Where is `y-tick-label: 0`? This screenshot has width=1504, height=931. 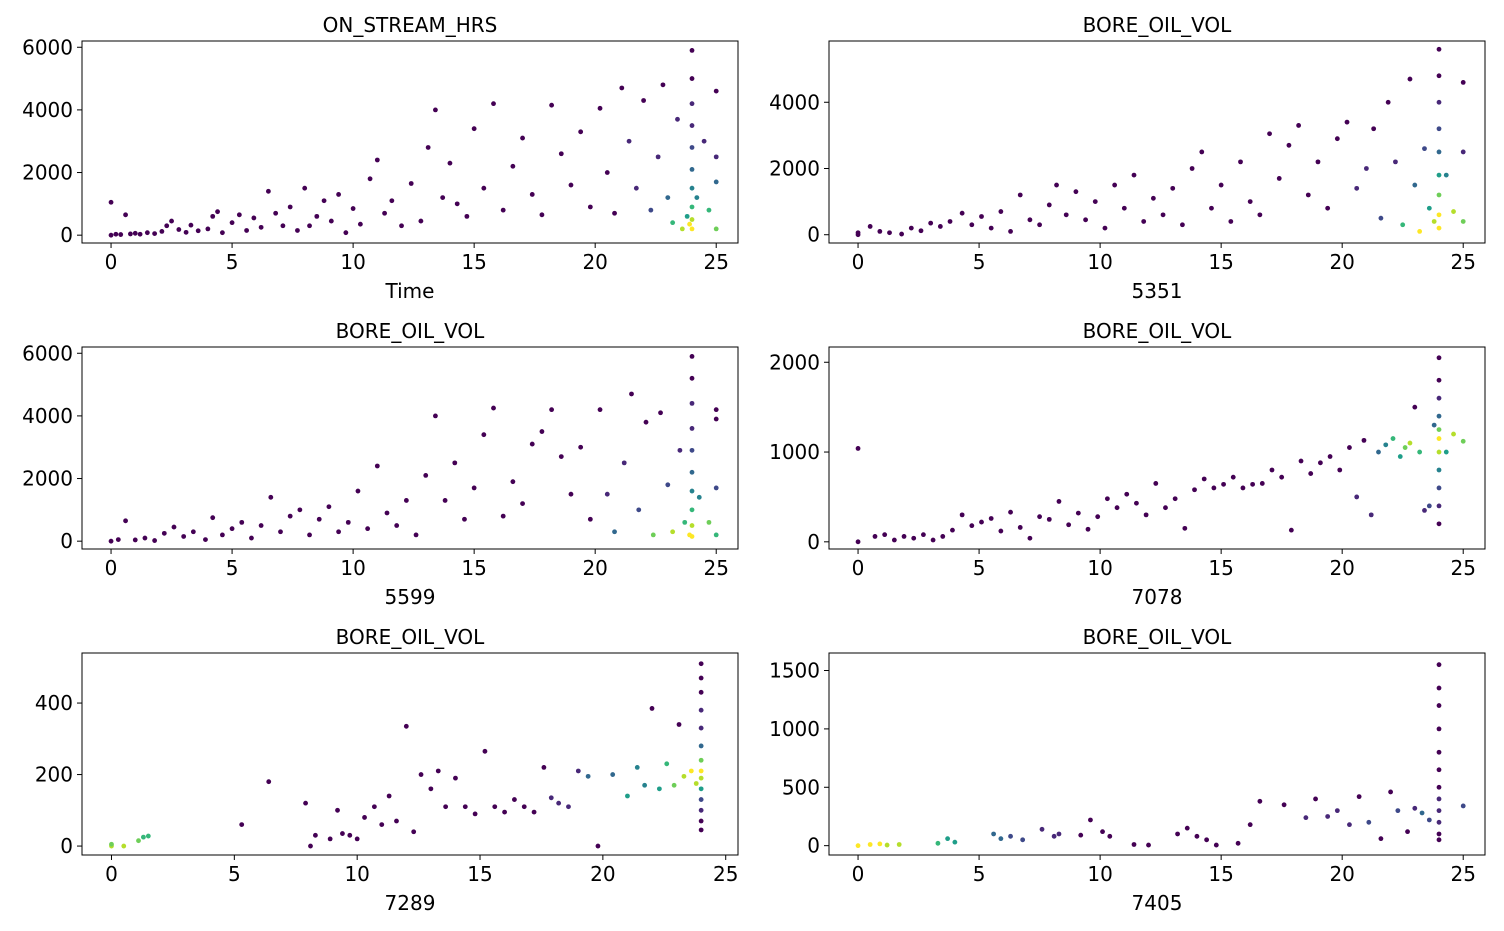 y-tick-label: 0 is located at coordinates (813, 235).